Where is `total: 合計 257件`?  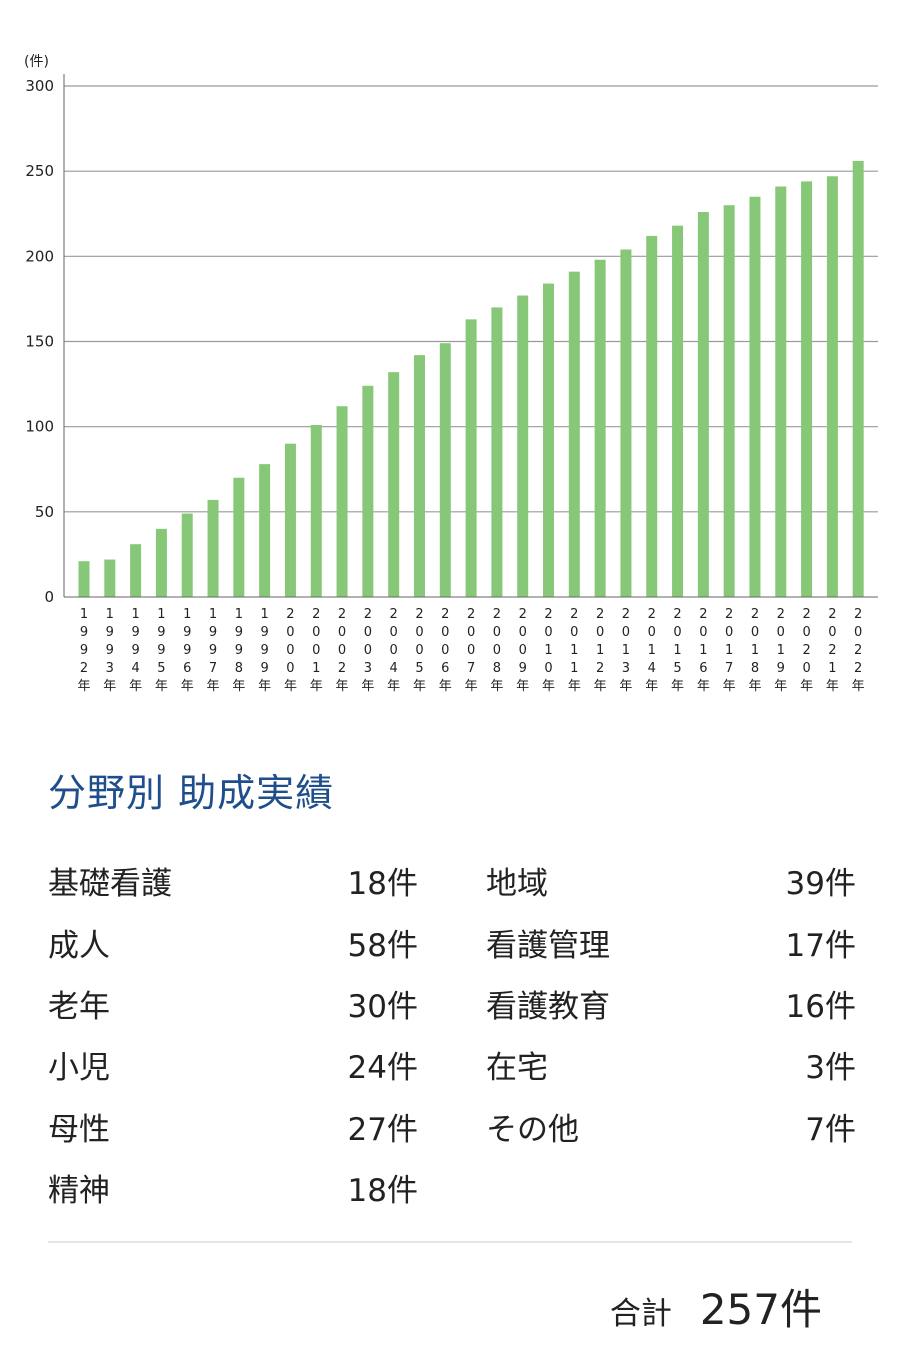 total: 合計 257件 is located at coordinates (716, 1306).